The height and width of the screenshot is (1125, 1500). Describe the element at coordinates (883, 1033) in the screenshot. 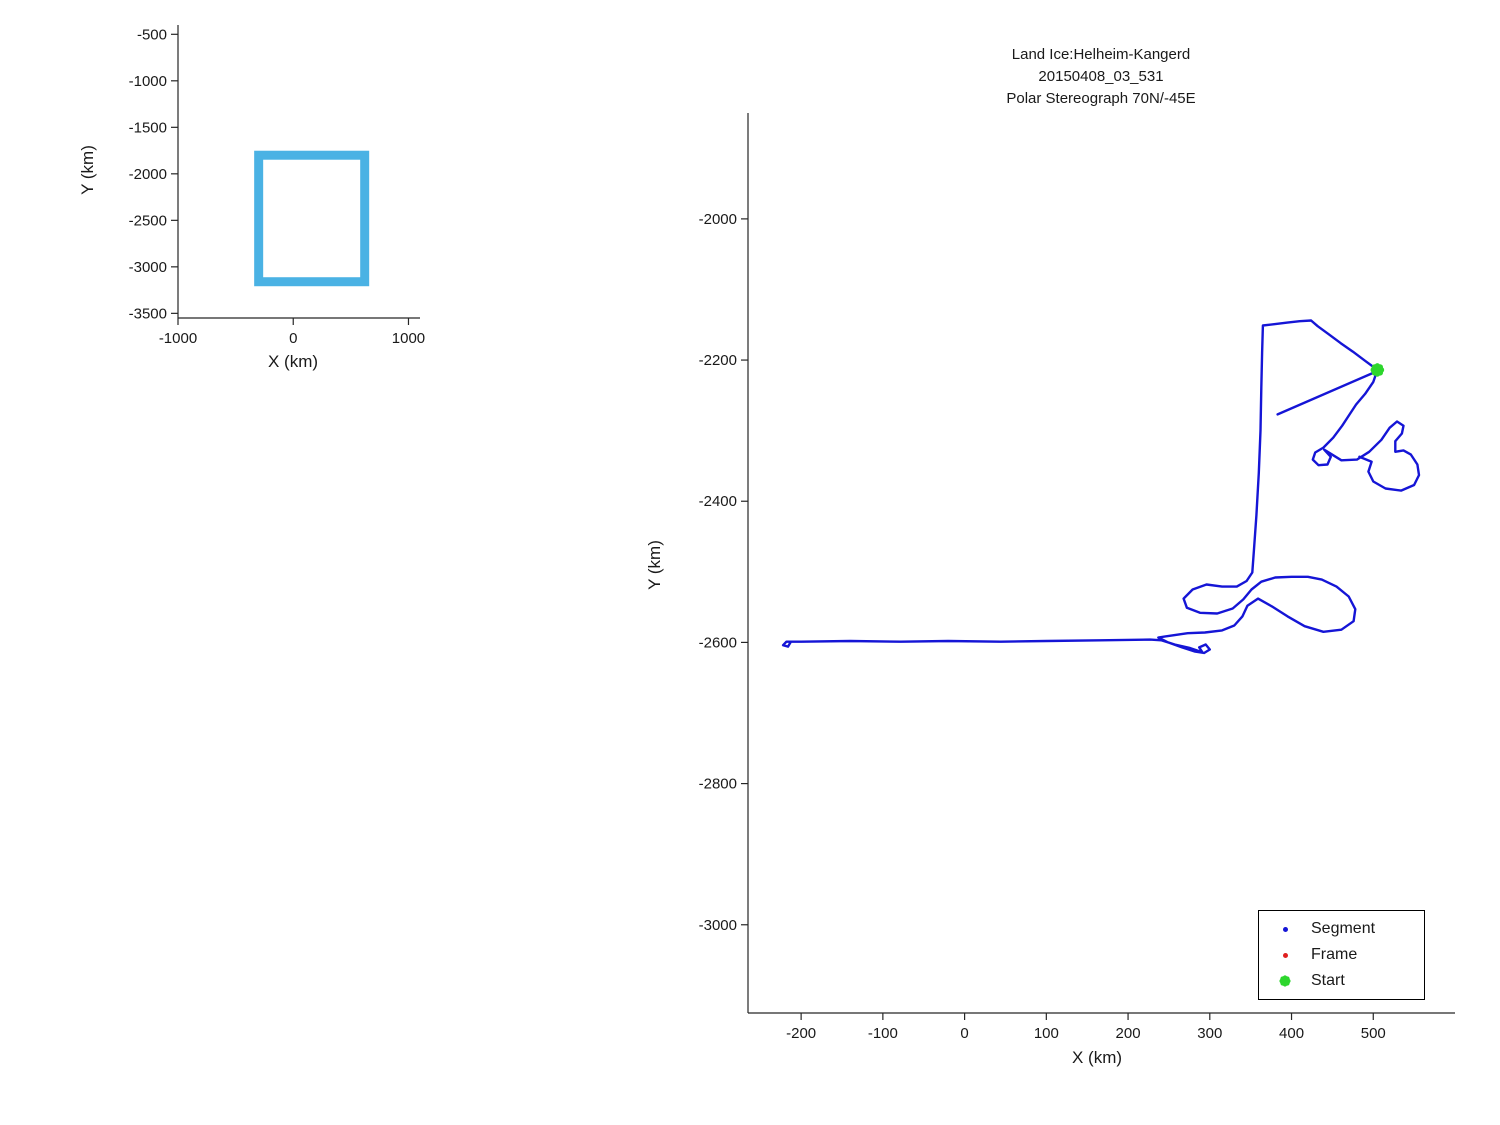

I see `svg-text: -100` at that location.